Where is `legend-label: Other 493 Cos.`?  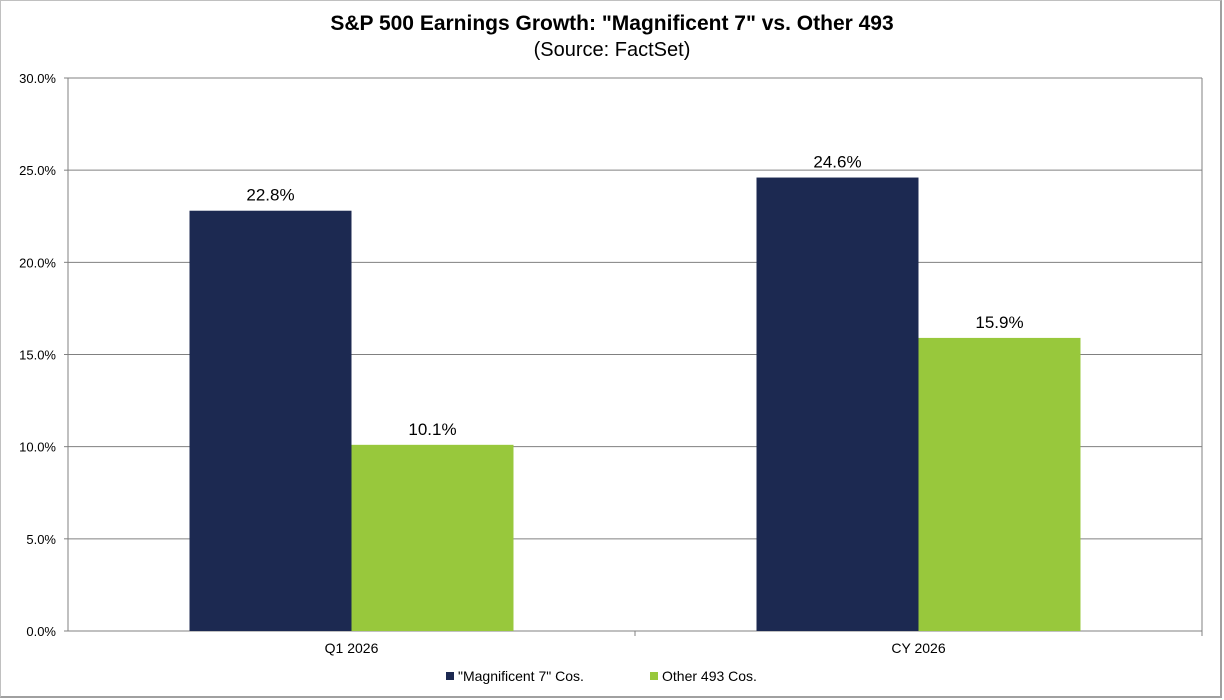
legend-label: Other 493 Cos. is located at coordinates (709, 676).